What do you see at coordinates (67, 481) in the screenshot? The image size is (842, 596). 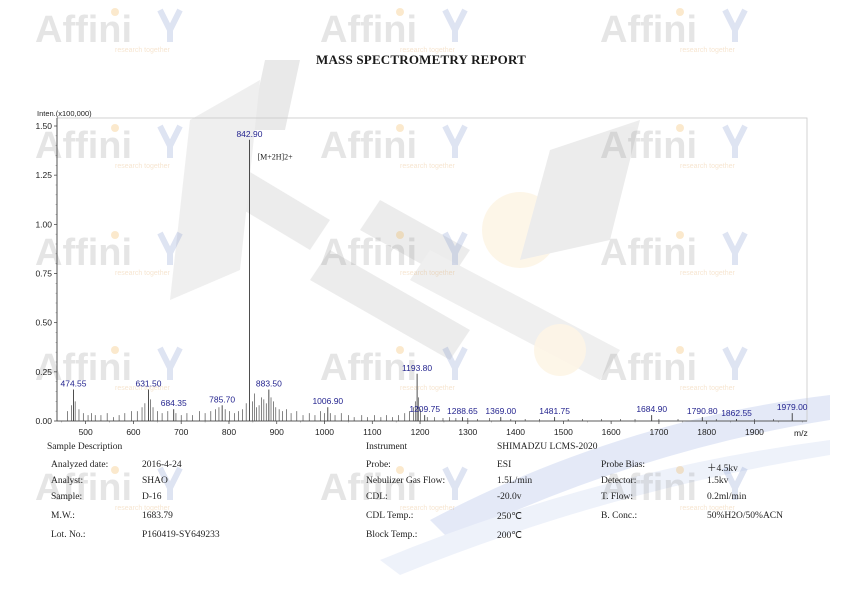 I see `sample-field-label: Analyst:` at bounding box center [67, 481].